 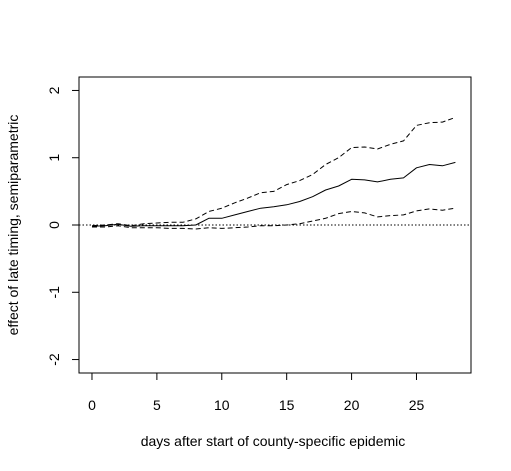 What do you see at coordinates (92, 405) in the screenshot?
I see `x-tick-label: 0` at bounding box center [92, 405].